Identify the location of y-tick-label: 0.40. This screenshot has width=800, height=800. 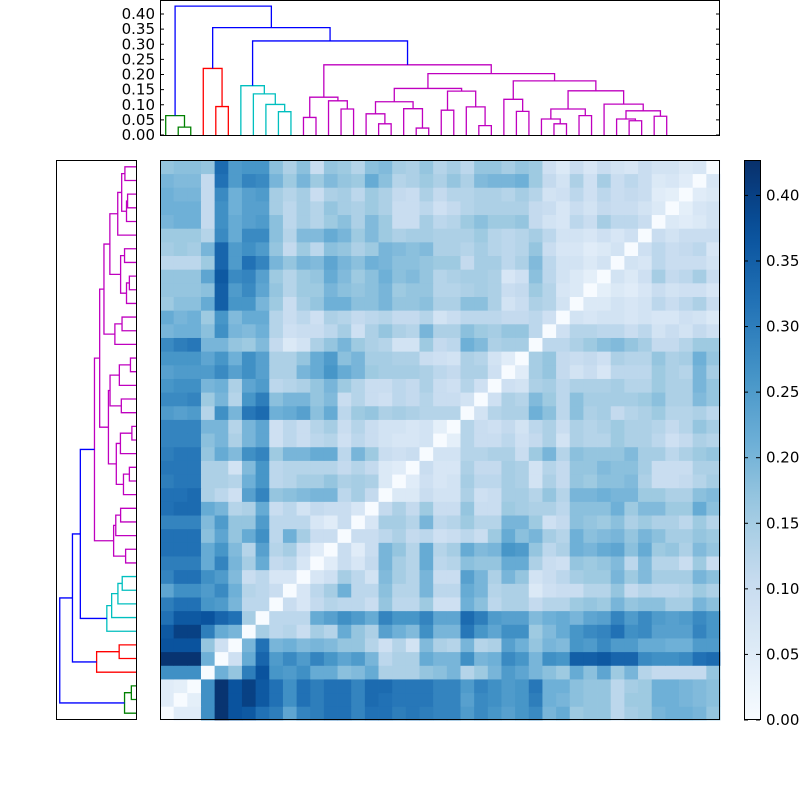
(138, 14).